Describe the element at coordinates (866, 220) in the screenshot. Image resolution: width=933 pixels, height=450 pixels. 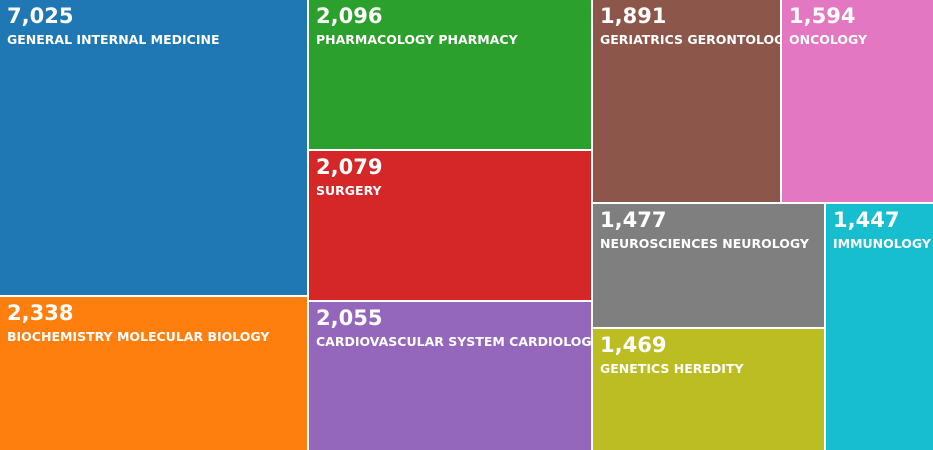
I see `tile-value: 1,447` at that location.